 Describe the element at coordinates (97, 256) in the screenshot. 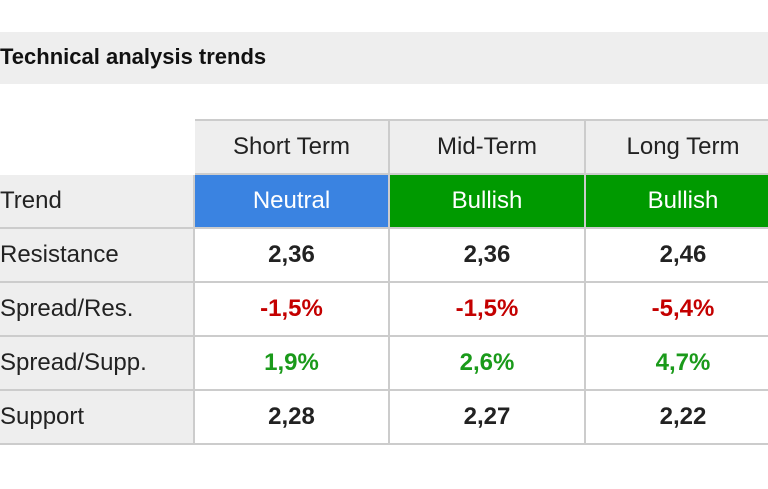

I see `row-label: Resistance` at that location.